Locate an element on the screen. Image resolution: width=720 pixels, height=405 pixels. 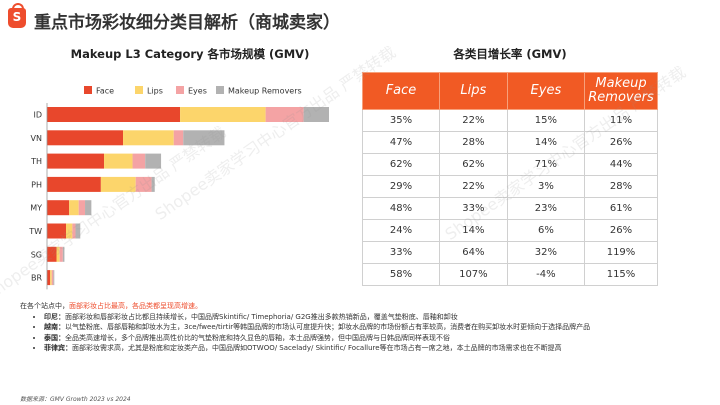
table-cell: 71% is located at coordinates (546, 164).